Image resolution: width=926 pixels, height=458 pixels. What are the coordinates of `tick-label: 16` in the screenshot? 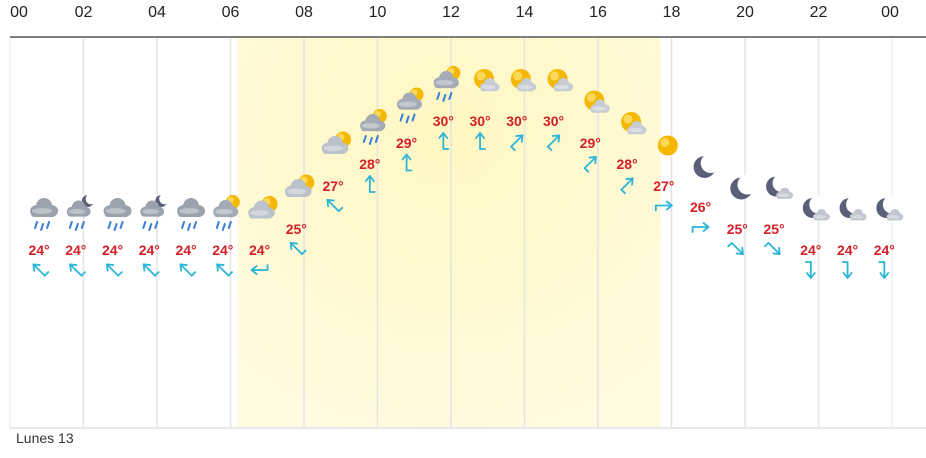 It's located at (598, 12).